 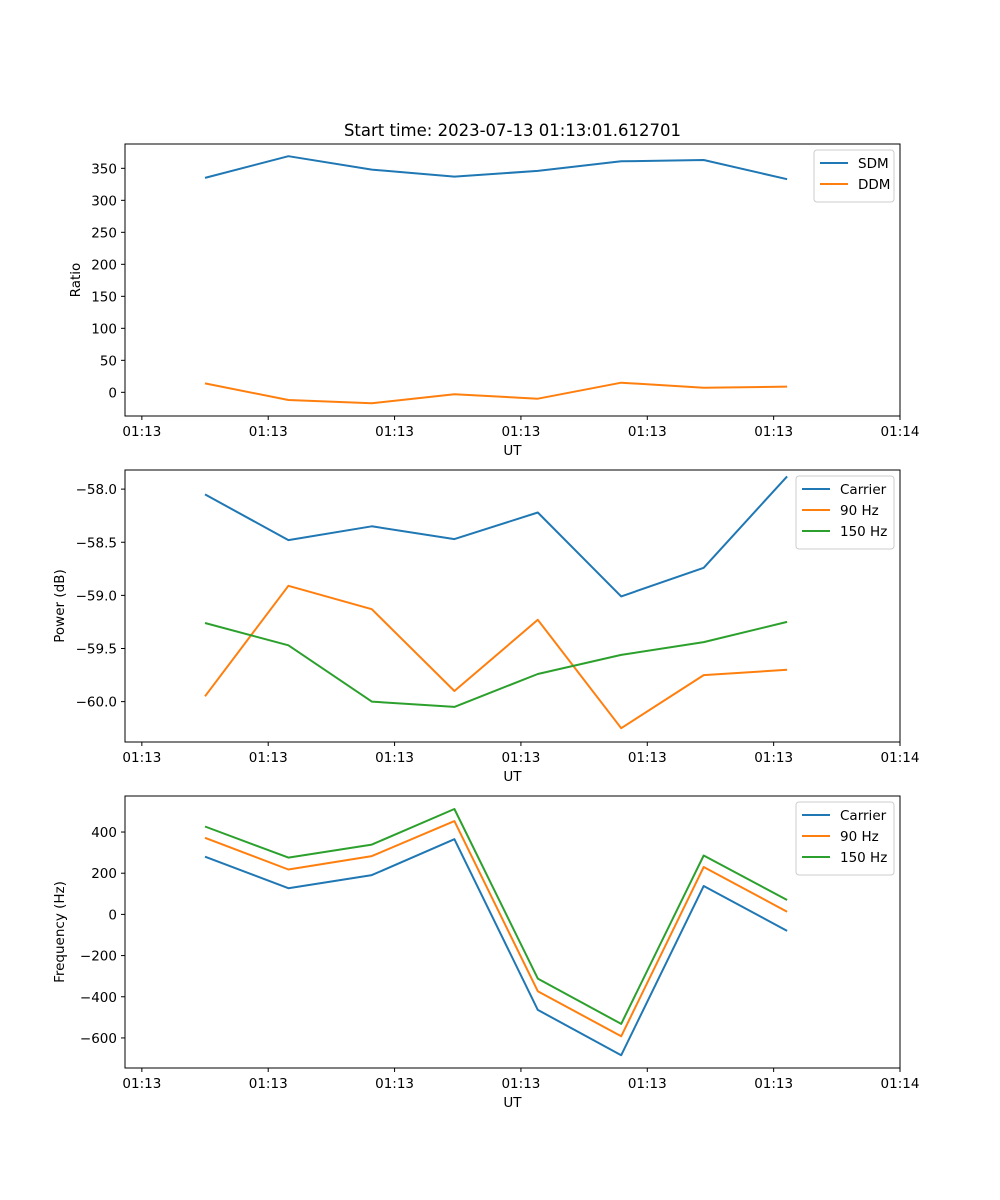 I want to click on y-tick-label: 100, so click(x=104, y=329).